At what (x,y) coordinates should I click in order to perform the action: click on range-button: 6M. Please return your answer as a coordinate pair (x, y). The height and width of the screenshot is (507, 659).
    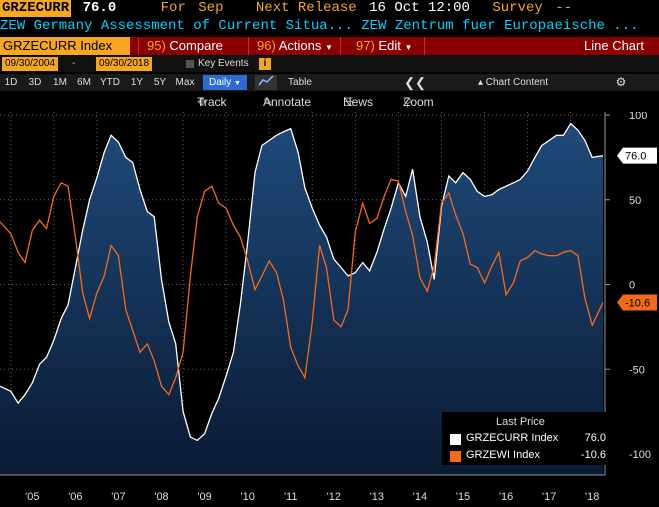
    Looking at the image, I should click on (84, 82).